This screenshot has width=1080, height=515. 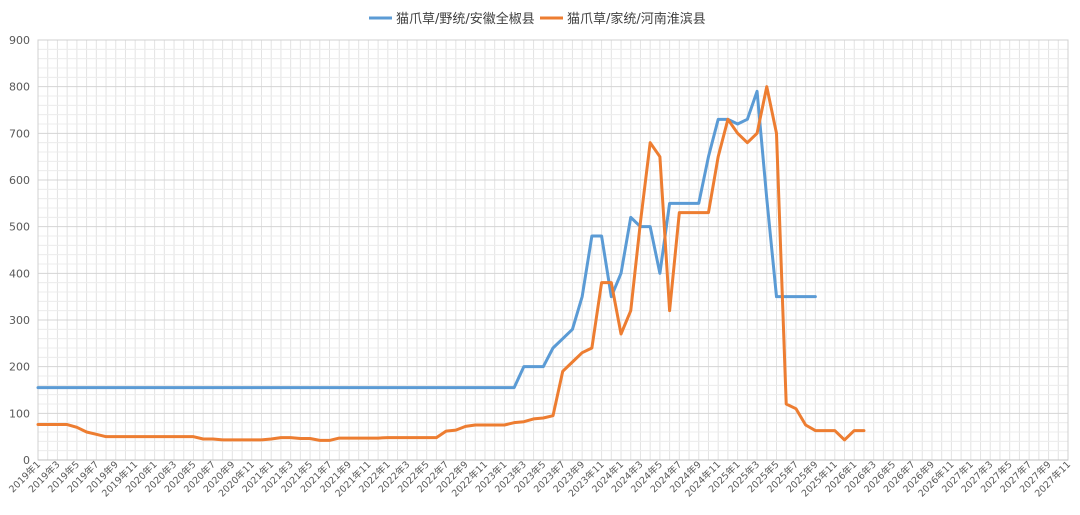 What do you see at coordinates (19, 250) in the screenshot?
I see `y-axis: 0 100 200 300 400 500 600 700 800 900` at bounding box center [19, 250].